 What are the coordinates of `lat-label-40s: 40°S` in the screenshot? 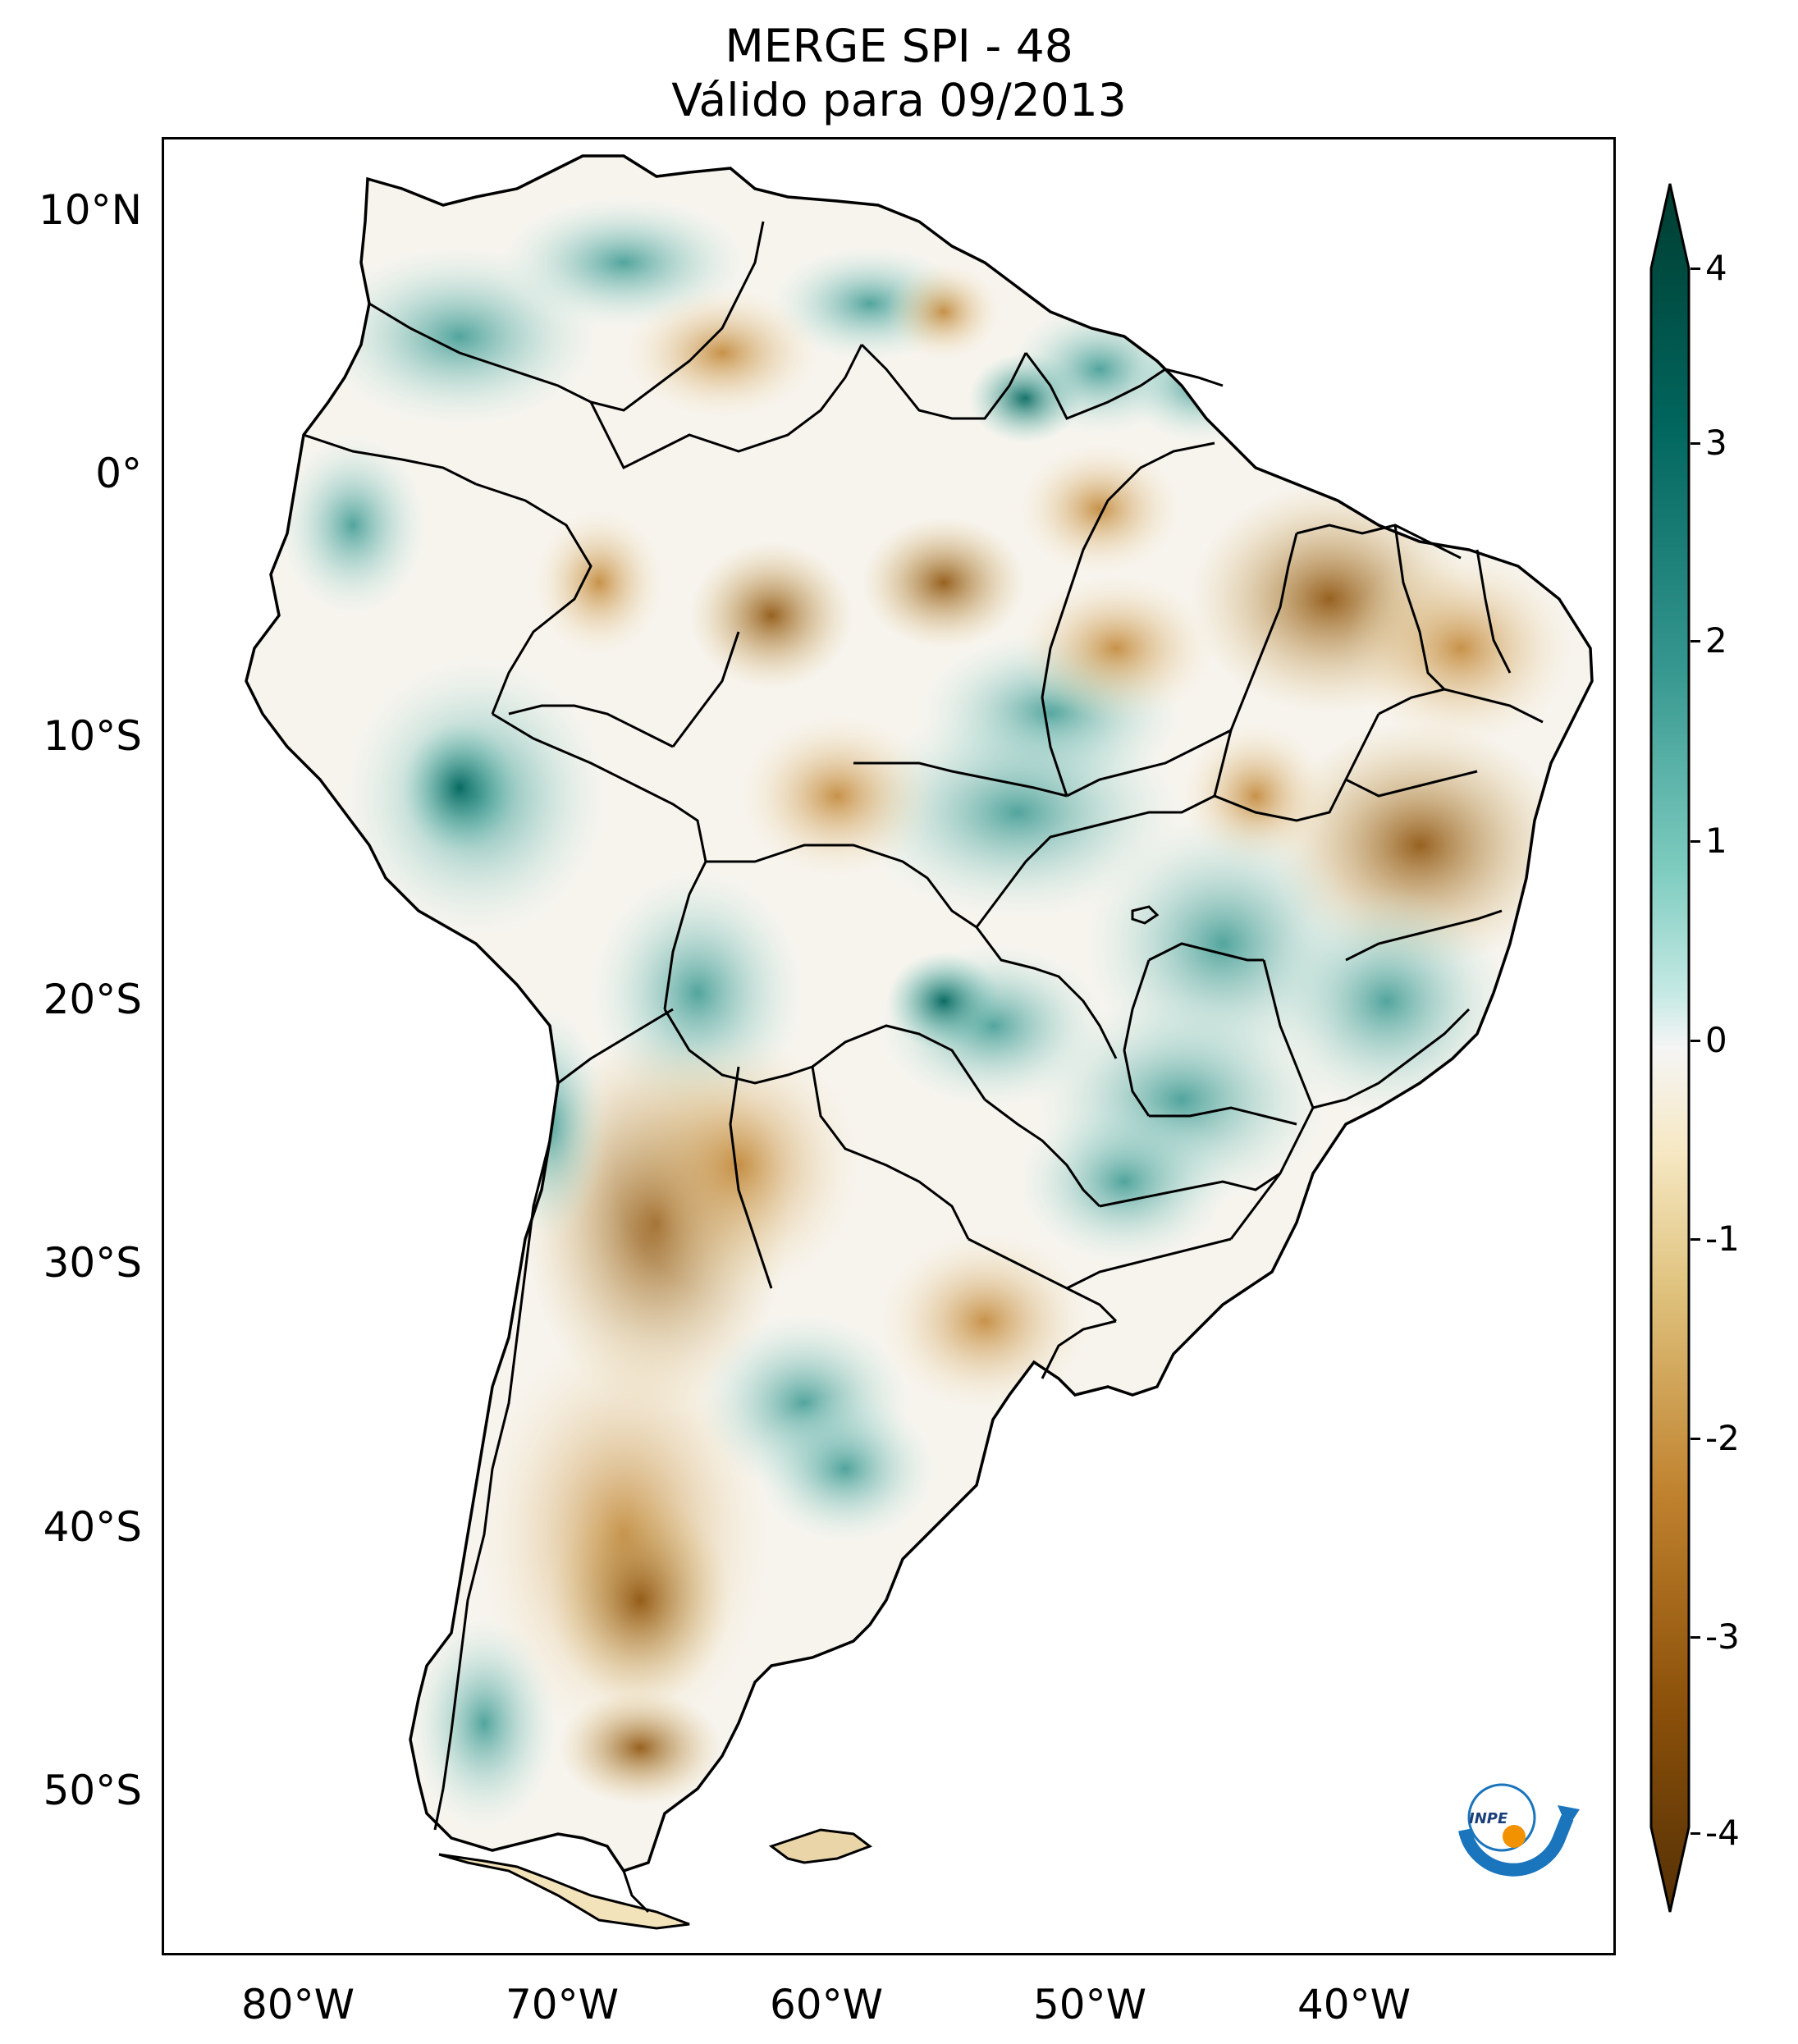 It's located at (92, 1527).